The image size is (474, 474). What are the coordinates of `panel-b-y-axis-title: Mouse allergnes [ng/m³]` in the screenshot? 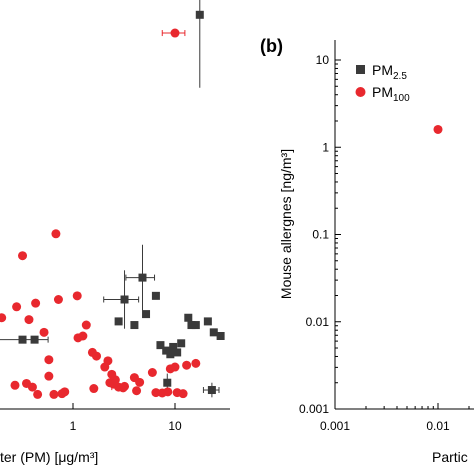 It's located at (286, 224).